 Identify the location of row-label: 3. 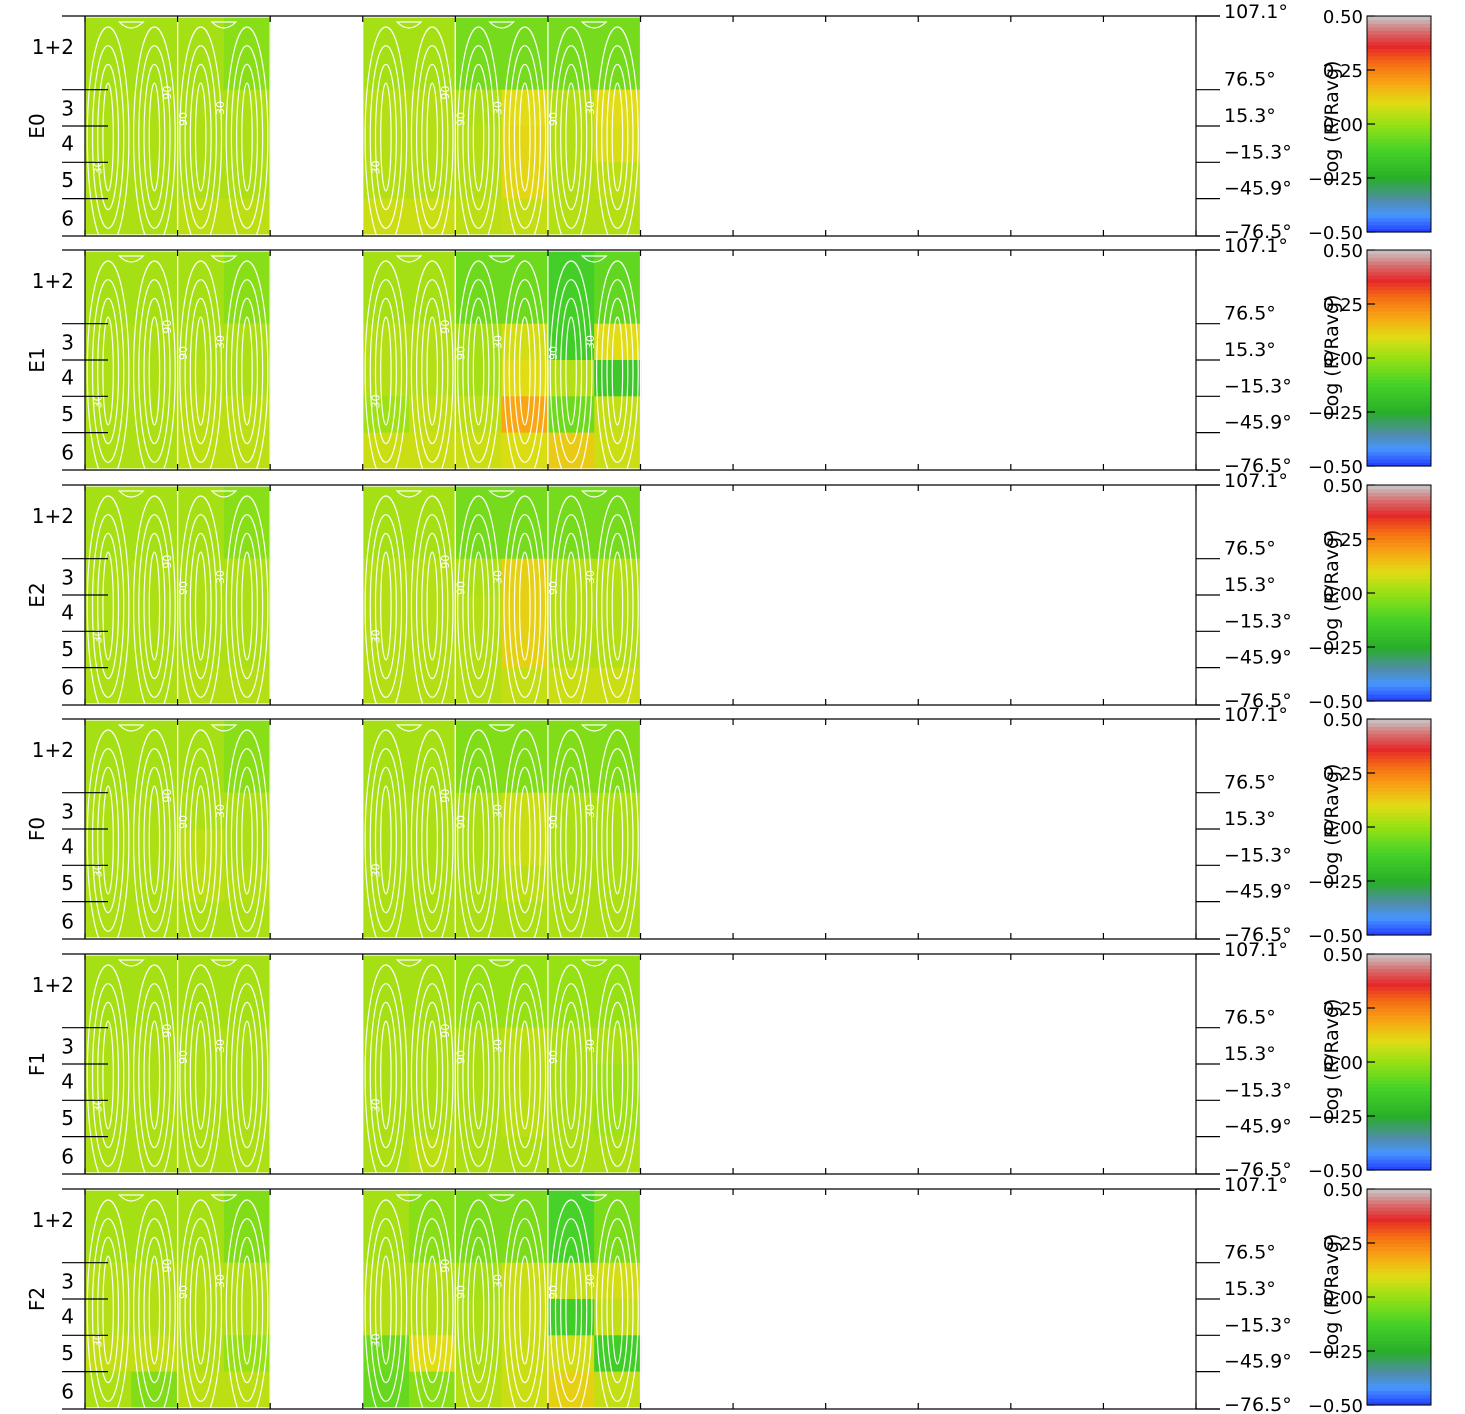
(67, 577).